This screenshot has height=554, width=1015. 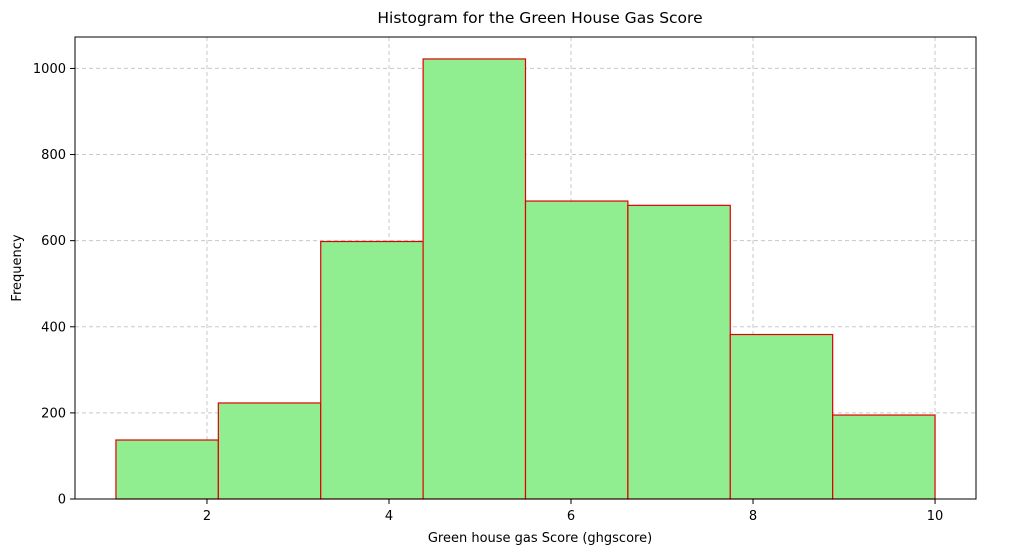 I want to click on y-tick-label: 200, so click(x=53, y=413).